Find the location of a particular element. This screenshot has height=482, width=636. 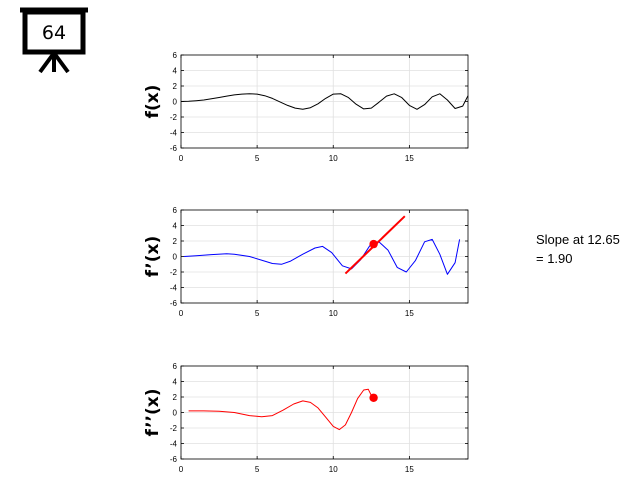

y-axis-label: f(x) is located at coordinates (153, 102).